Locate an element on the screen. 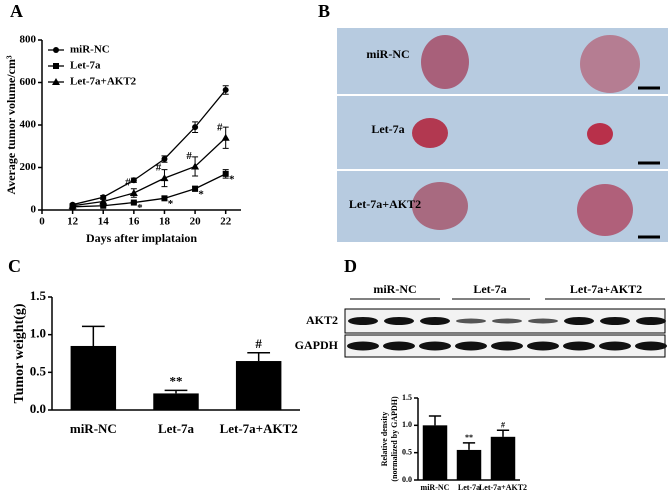  row-label: GAPDH is located at coordinates (317, 345).